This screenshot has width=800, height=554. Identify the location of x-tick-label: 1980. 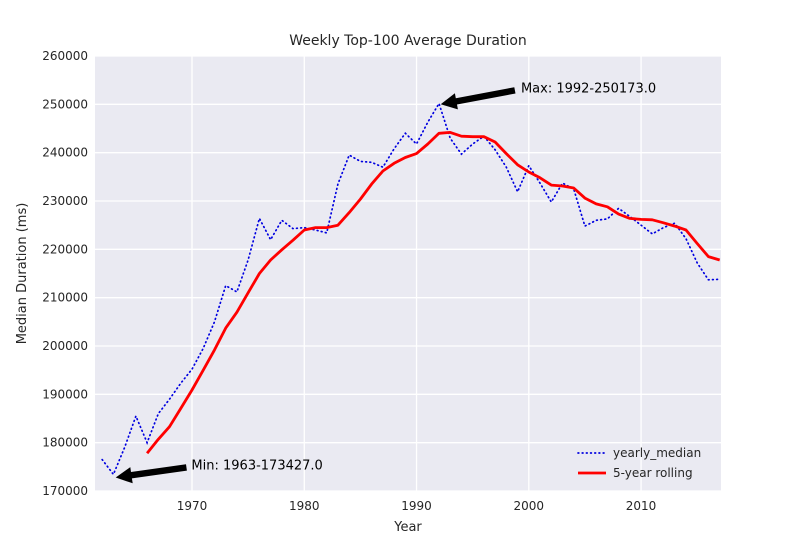
(304, 506).